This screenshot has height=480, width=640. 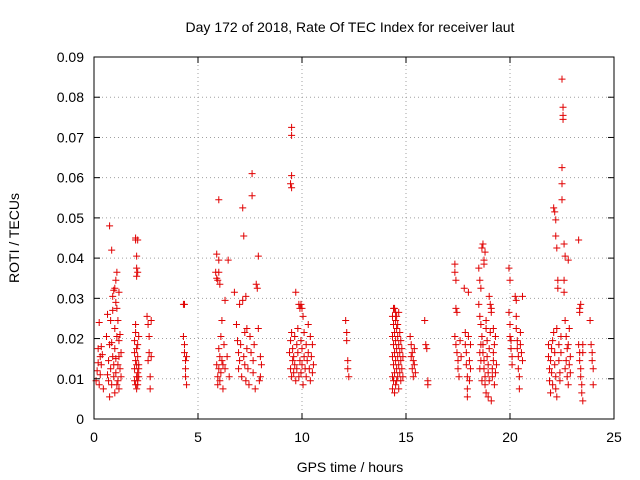 I want to click on x-tick-label: 0, so click(x=94, y=437).